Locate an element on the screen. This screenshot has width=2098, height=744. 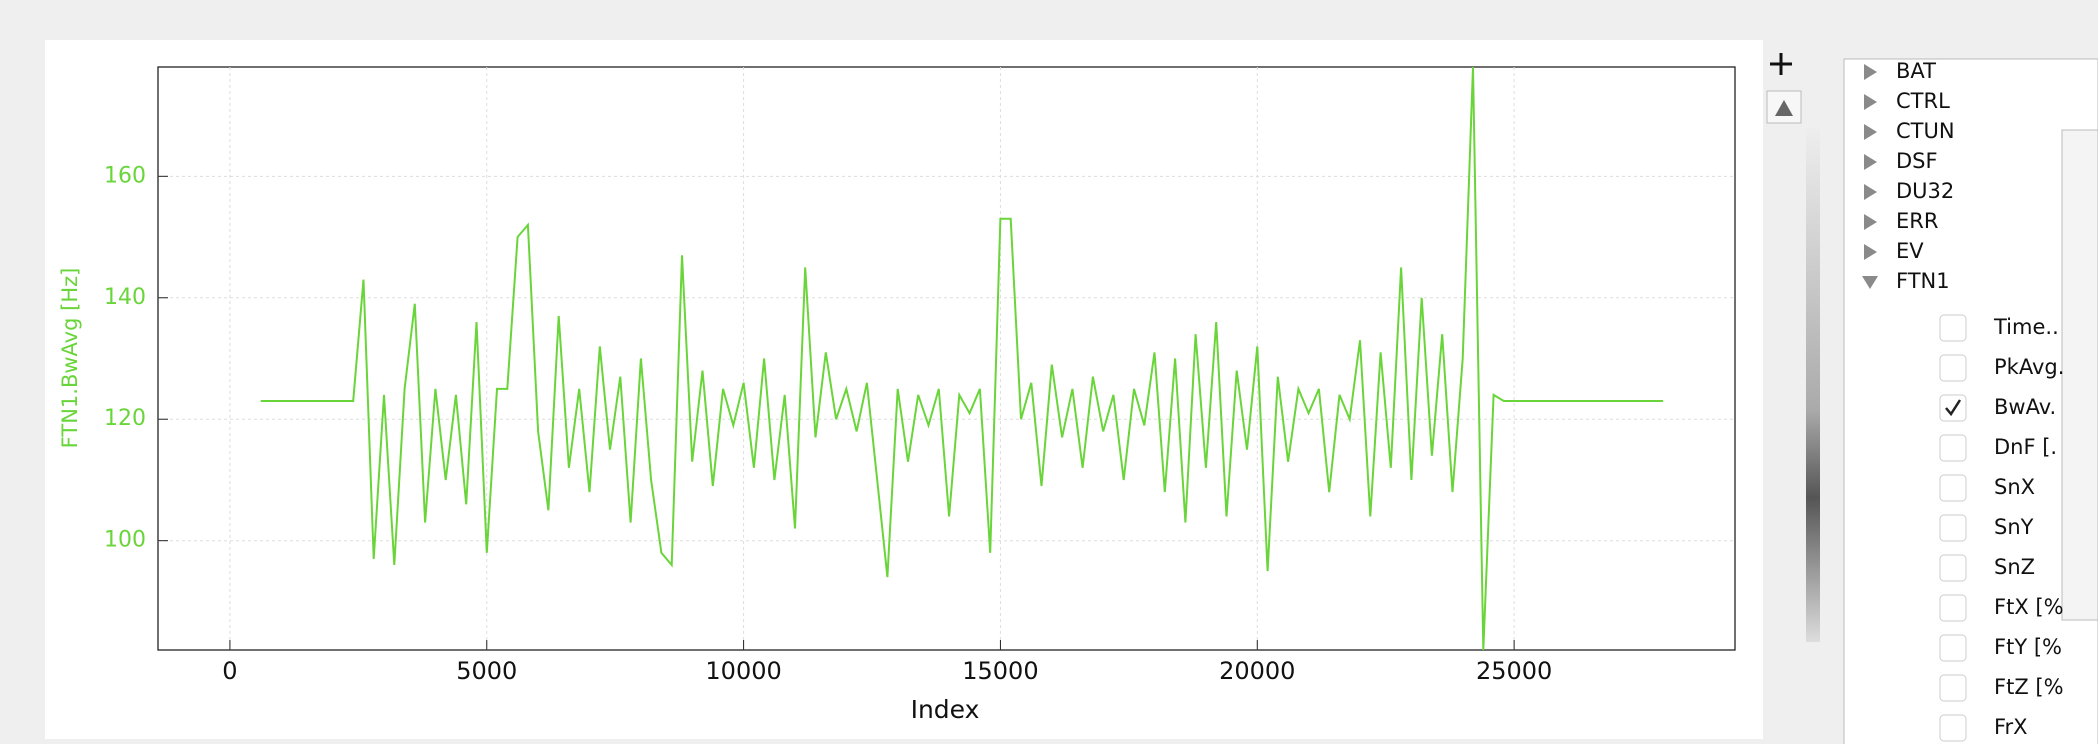
tree-item: CTUN is located at coordinates (1925, 131).